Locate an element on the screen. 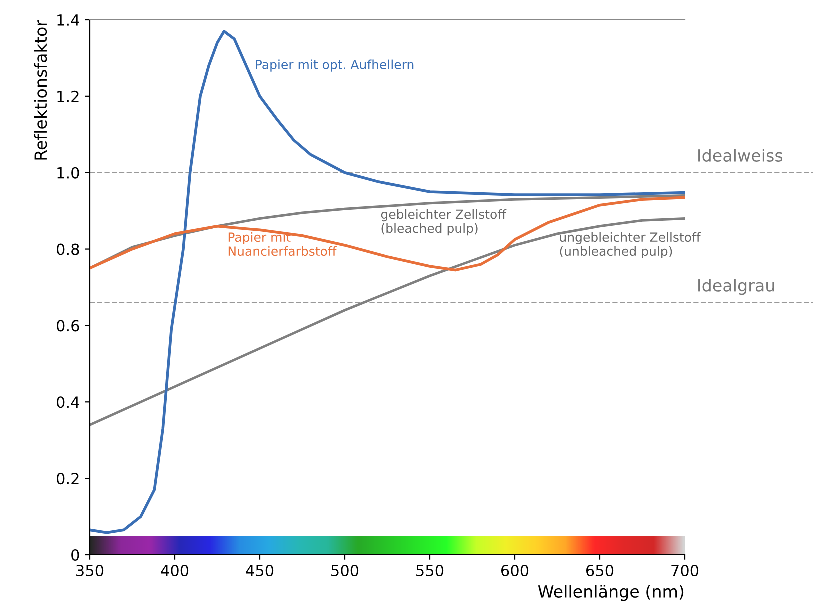 This screenshot has width=813, height=612. y-tick-label: 0.2 is located at coordinates (67, 479).